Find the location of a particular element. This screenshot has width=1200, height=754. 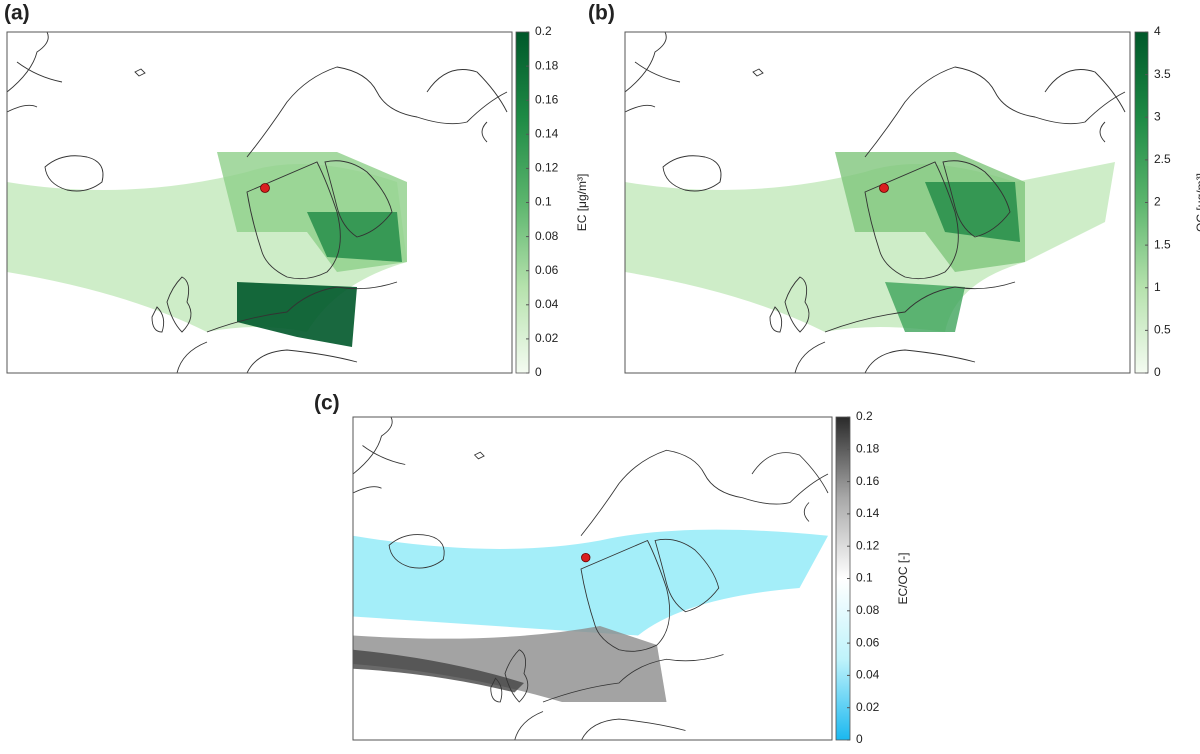

colorbar-tick-label: 3 is located at coordinates (1157, 116).